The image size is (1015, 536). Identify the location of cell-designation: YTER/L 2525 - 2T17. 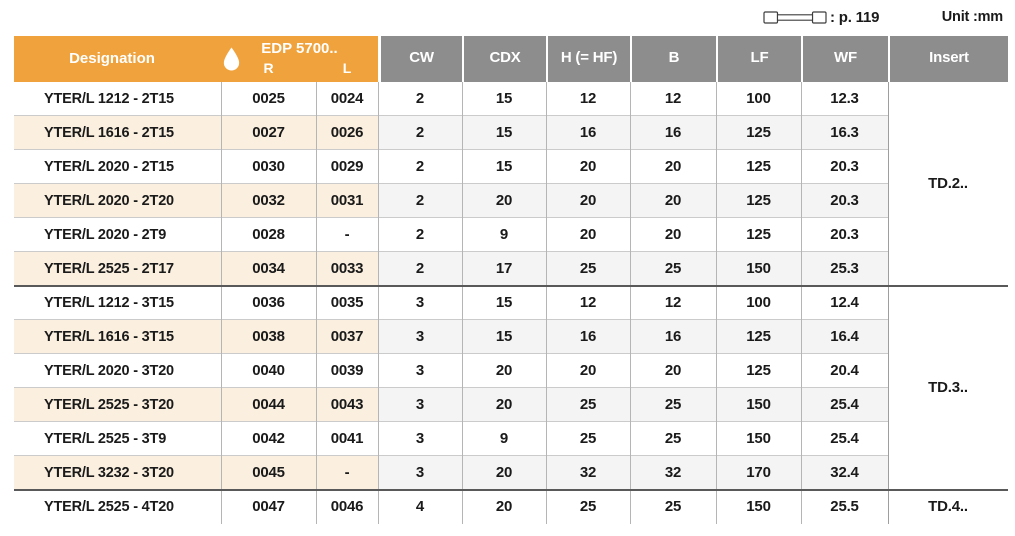
(117, 269).